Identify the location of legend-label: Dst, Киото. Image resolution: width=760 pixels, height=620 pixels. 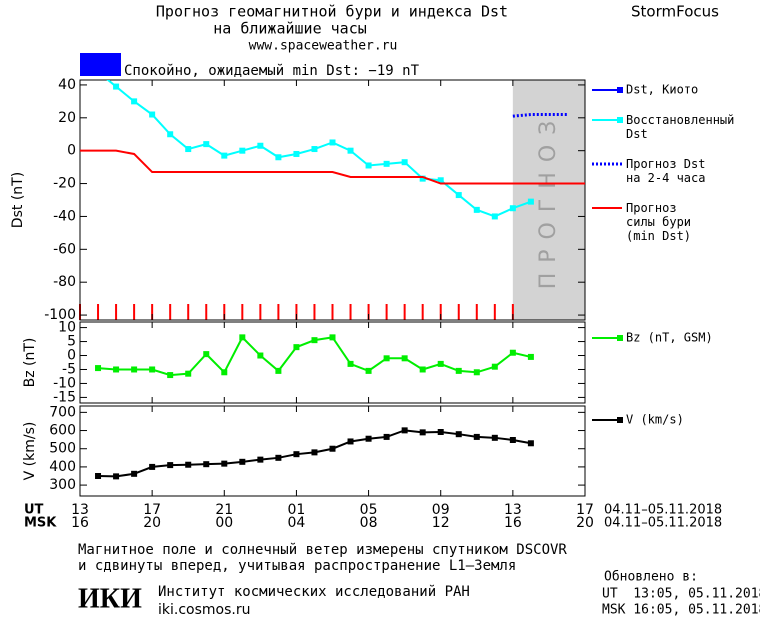
(662, 90).